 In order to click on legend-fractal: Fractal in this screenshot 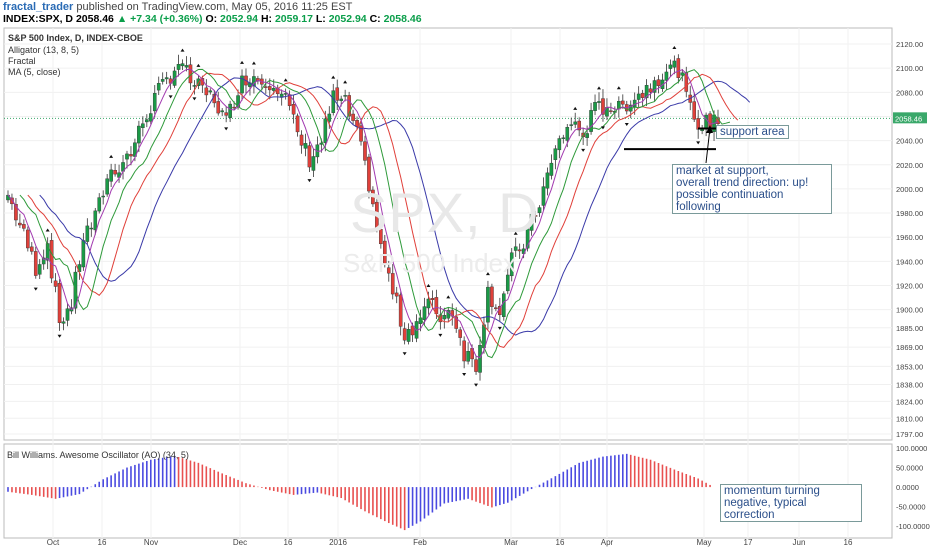, I will do `click(22, 61)`.